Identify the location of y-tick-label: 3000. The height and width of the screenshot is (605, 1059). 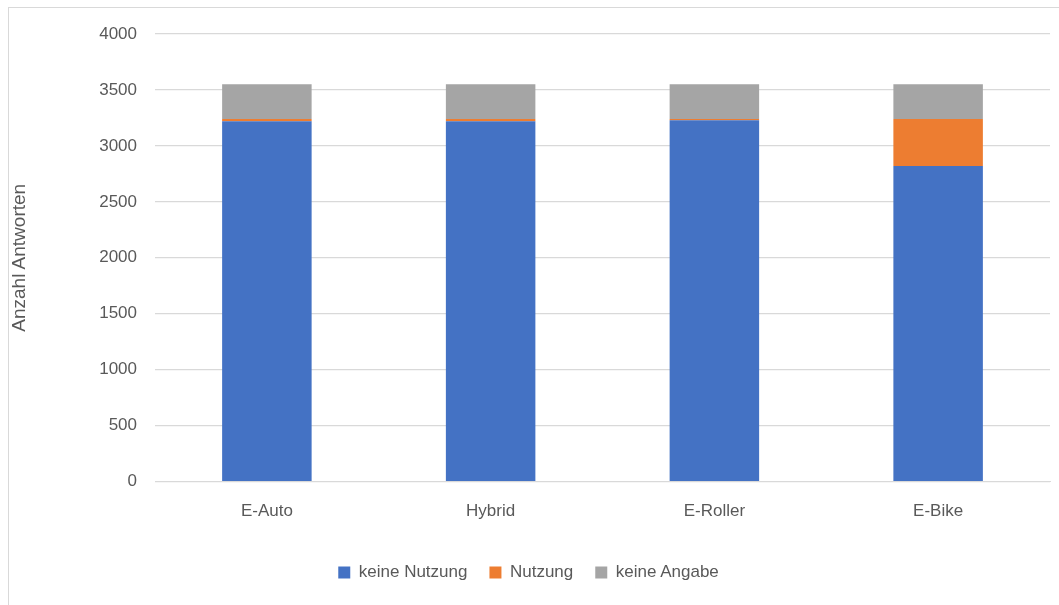
(118, 145).